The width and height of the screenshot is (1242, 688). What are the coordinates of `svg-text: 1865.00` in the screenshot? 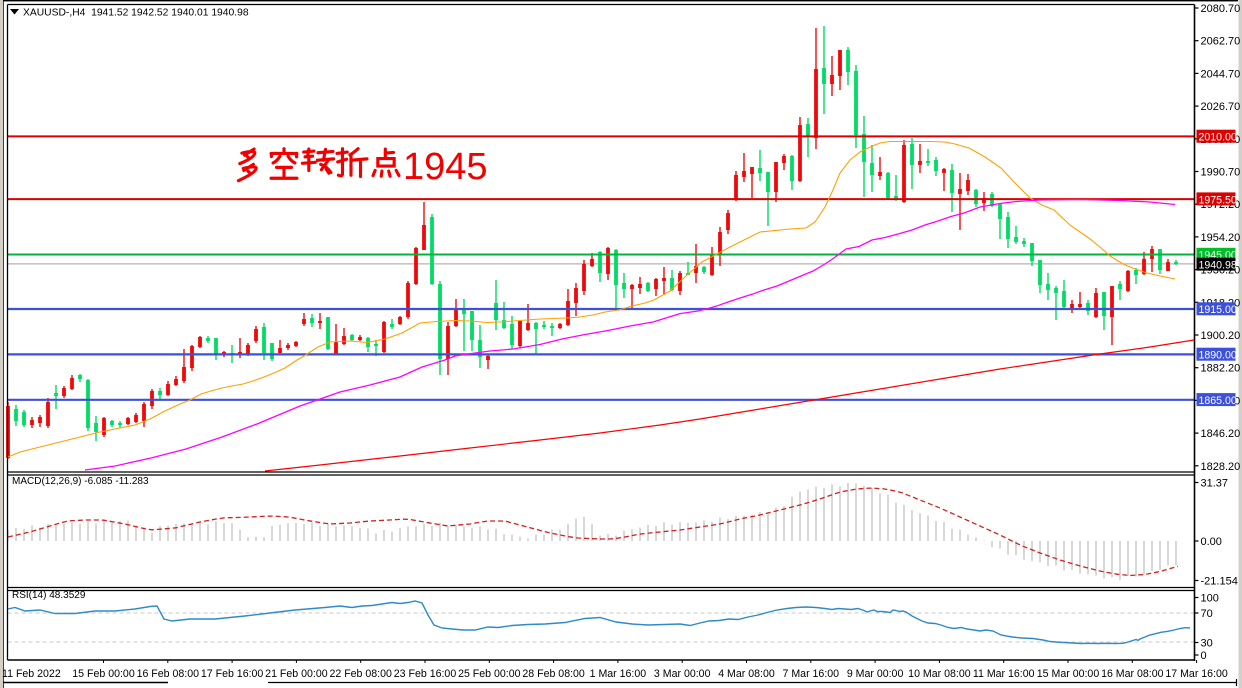 It's located at (1218, 401).